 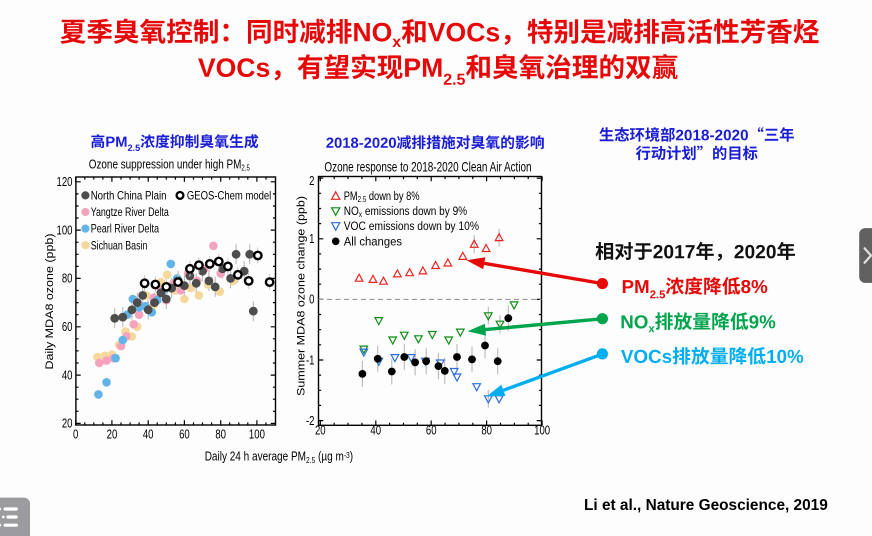 I want to click on svg-text:Ozone suppression under high P: Ozone suppression under high PM2.5, so click(x=169, y=165).